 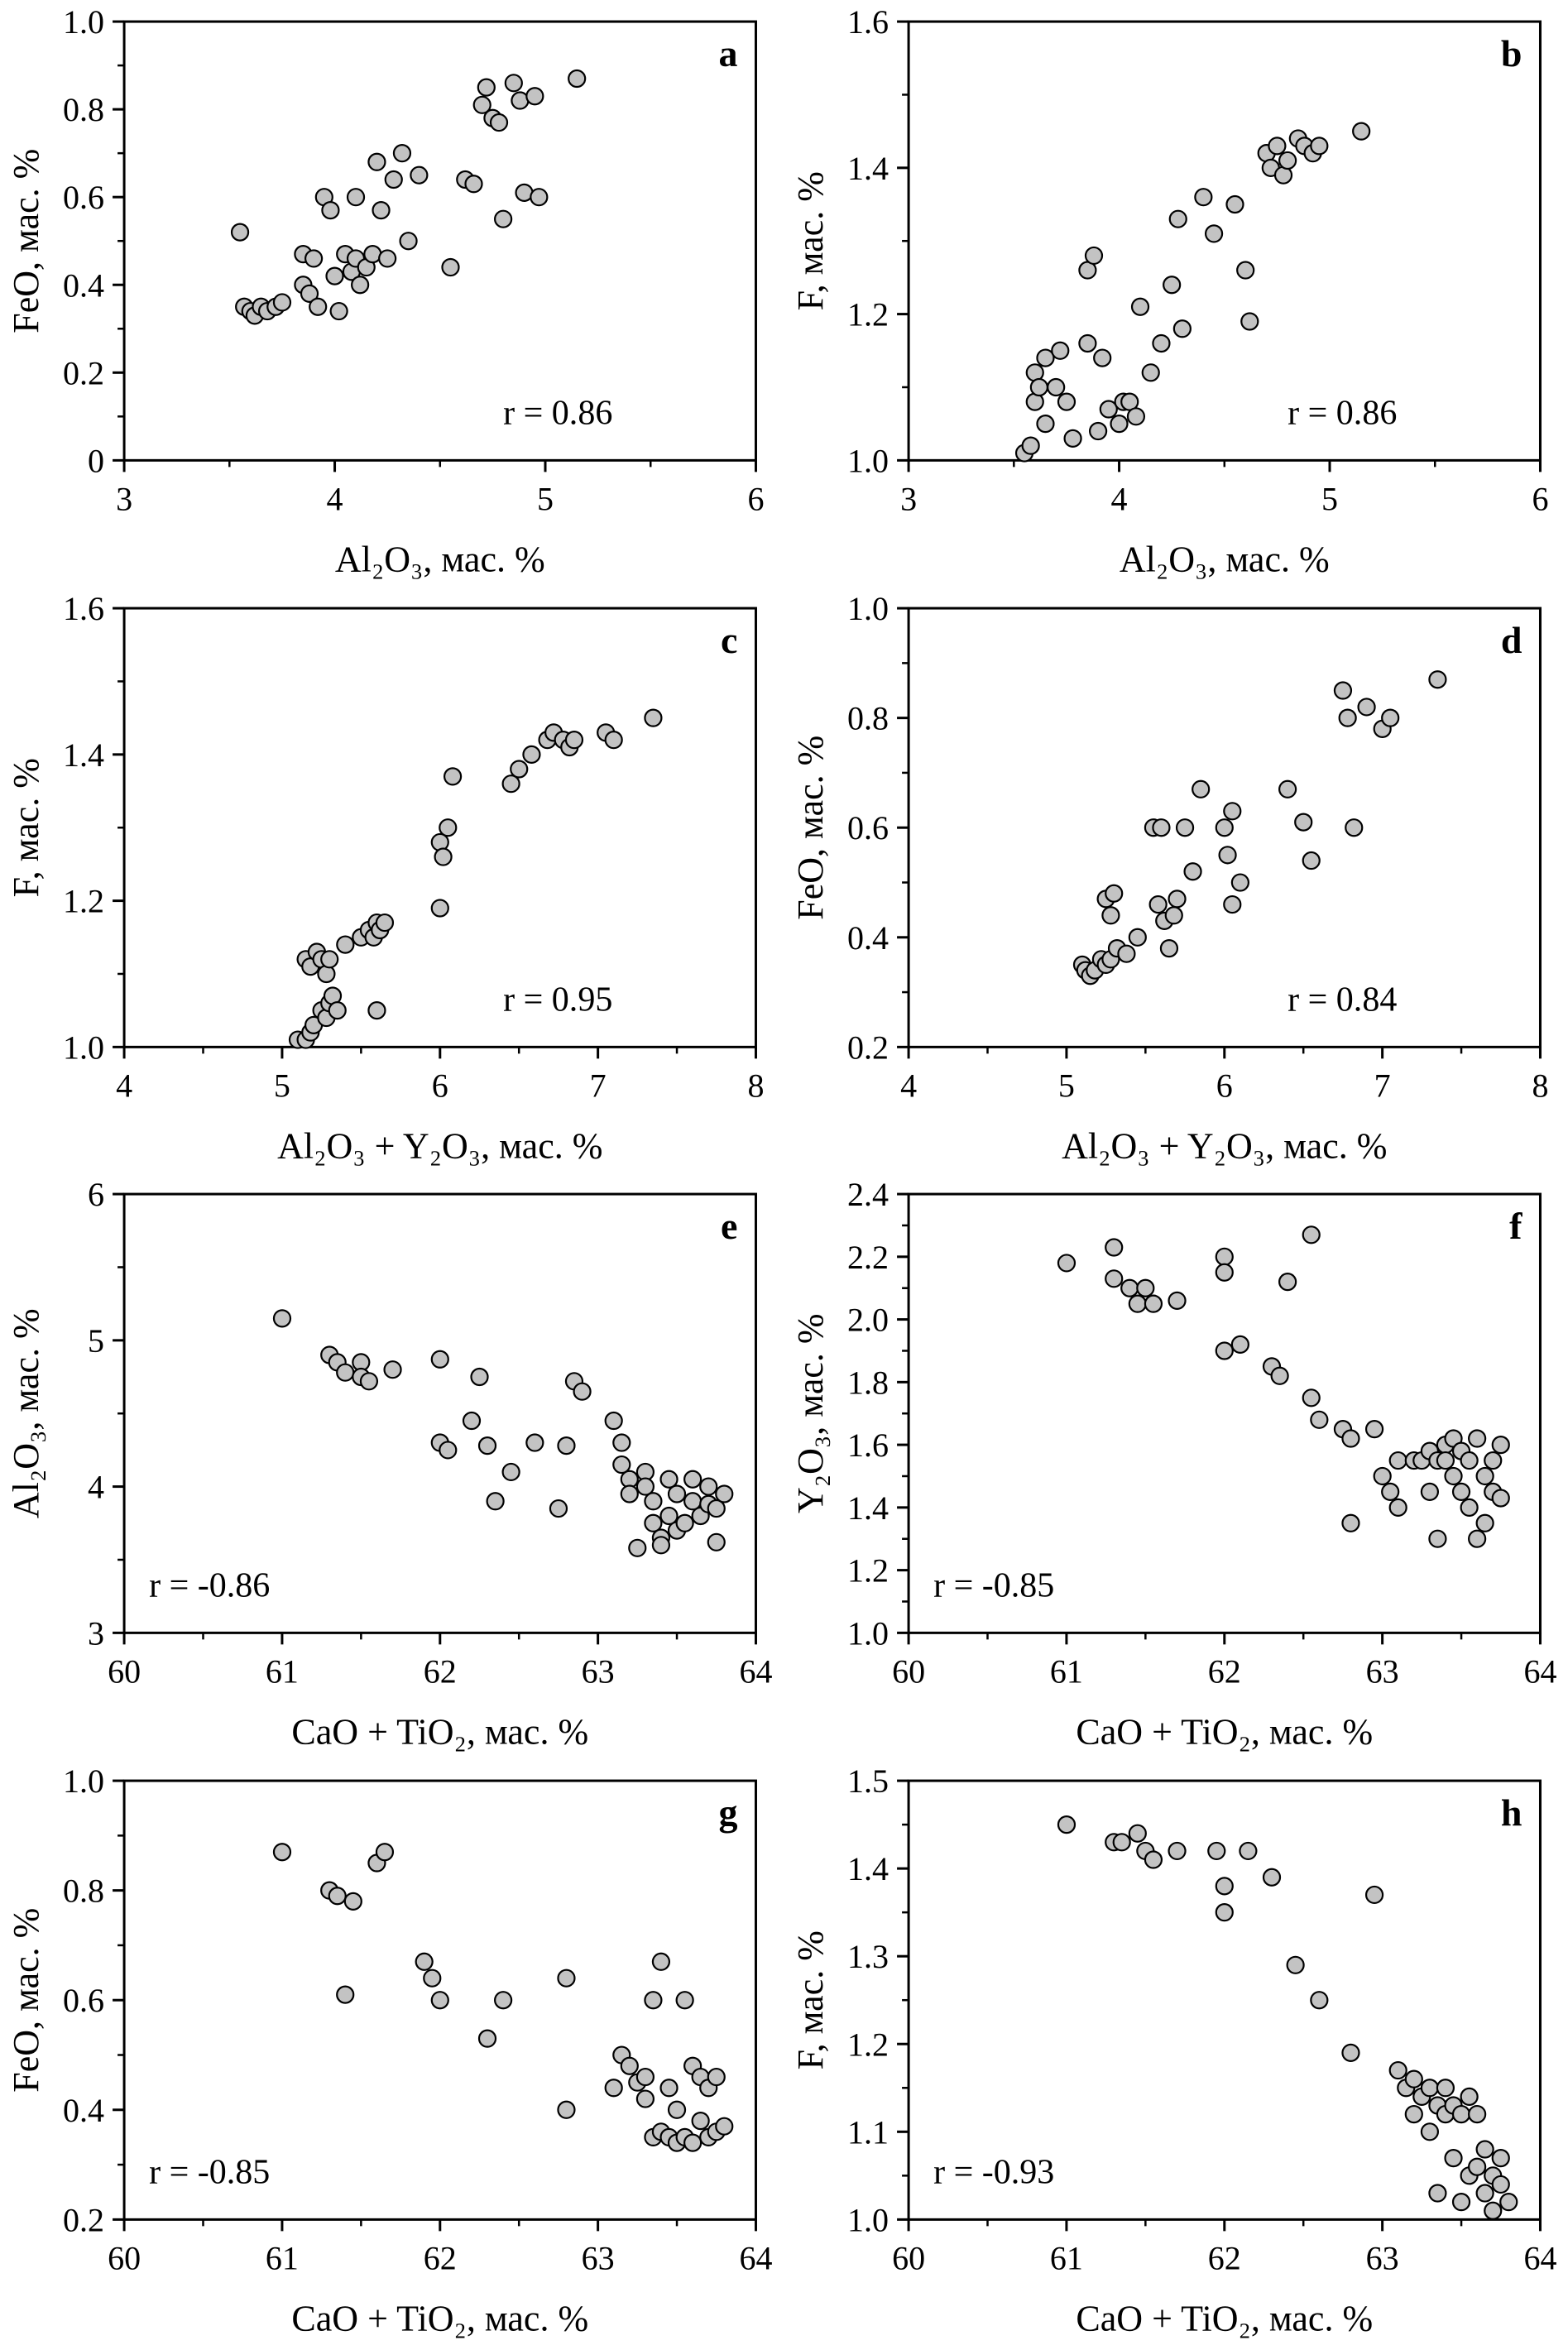 What do you see at coordinates (811, 1413) in the screenshot?
I see `y-axis-label: Y₂O₃, мас. %` at bounding box center [811, 1413].